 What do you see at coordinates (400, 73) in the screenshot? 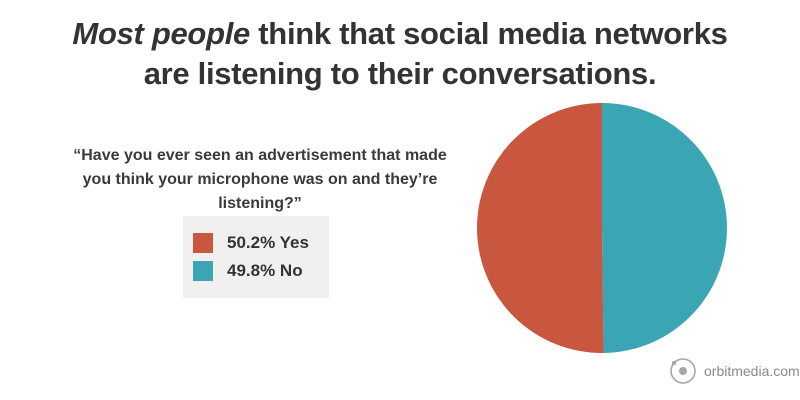
I see `title-line-2: are listening to their conversations.` at bounding box center [400, 73].